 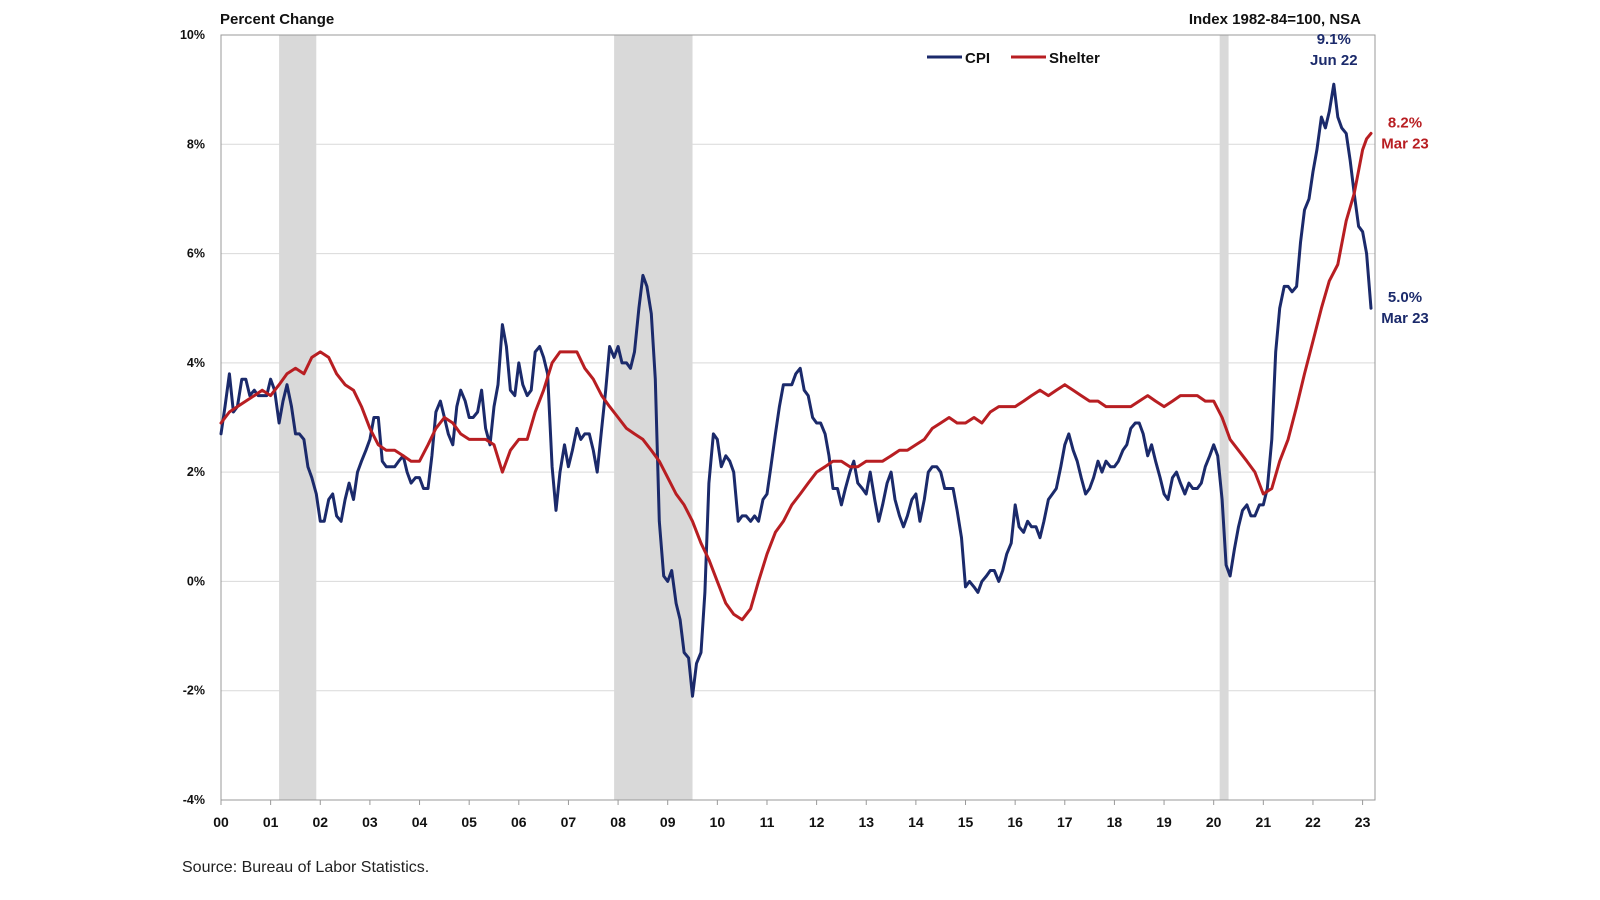 I want to click on x-tick-label: 14, so click(x=916, y=822).